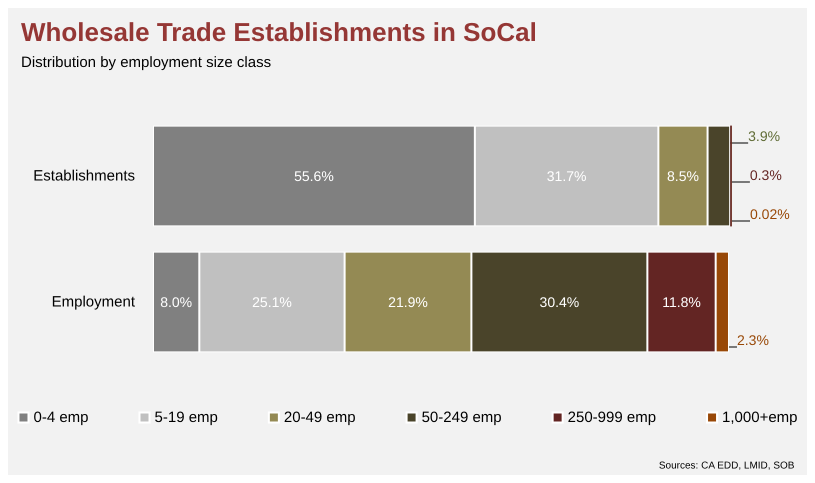 The height and width of the screenshot is (483, 815). I want to click on data-label: 8.5%, so click(683, 176).